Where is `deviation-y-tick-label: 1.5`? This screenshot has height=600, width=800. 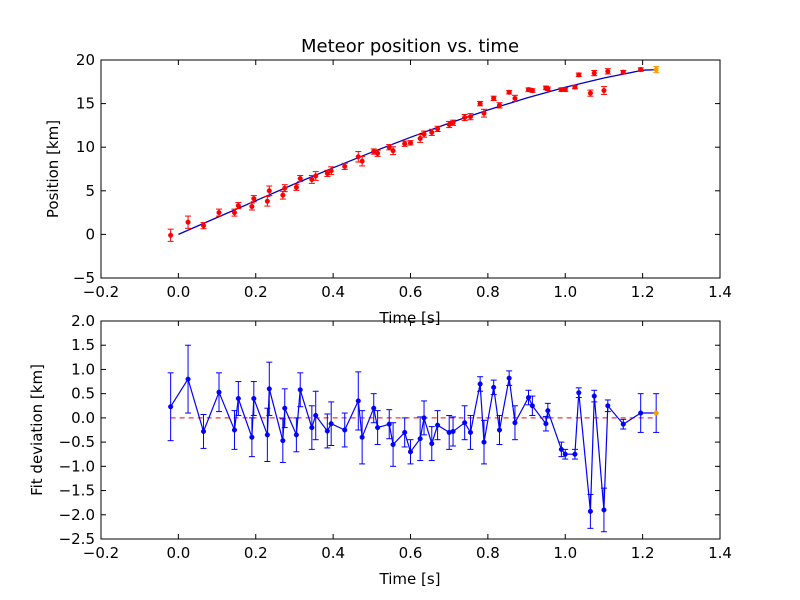 deviation-y-tick-label: 1.5 is located at coordinates (83, 345).